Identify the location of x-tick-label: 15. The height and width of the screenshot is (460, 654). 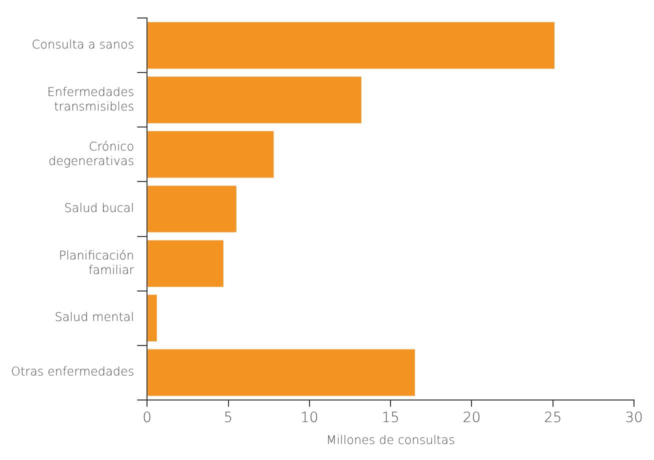
(391, 418).